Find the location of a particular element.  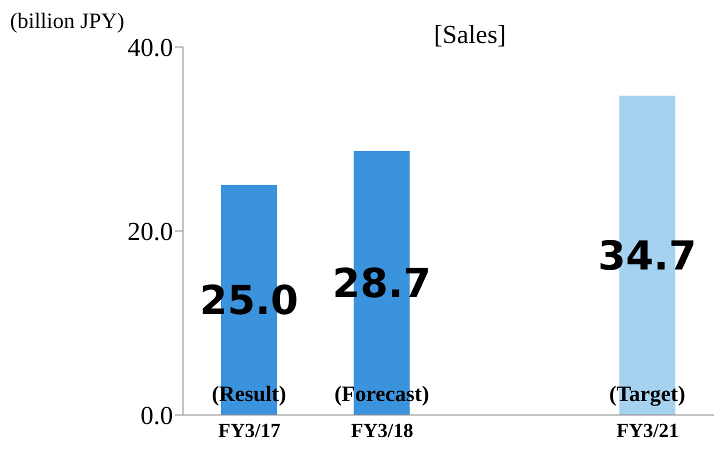

chart-title: [Sales] is located at coordinates (470, 35).